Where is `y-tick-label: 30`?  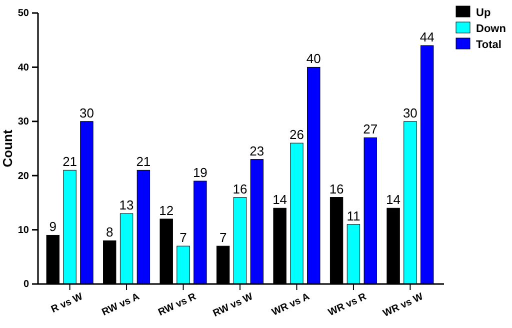
y-tick-label: 30 is located at coordinates (24, 122).